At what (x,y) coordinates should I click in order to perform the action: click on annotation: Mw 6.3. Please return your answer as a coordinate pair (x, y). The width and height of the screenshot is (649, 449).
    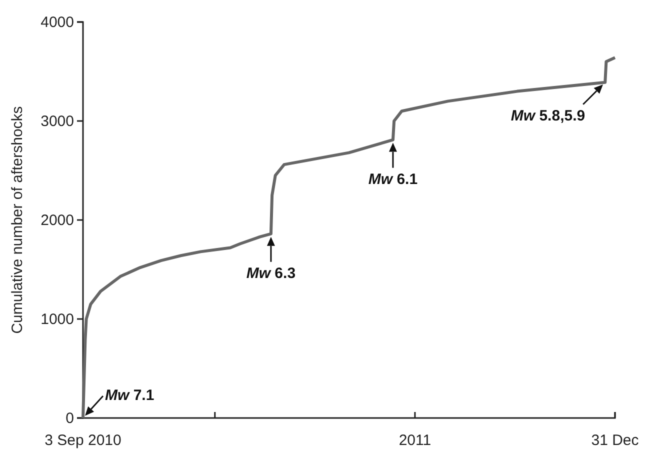
    Looking at the image, I should click on (271, 273).